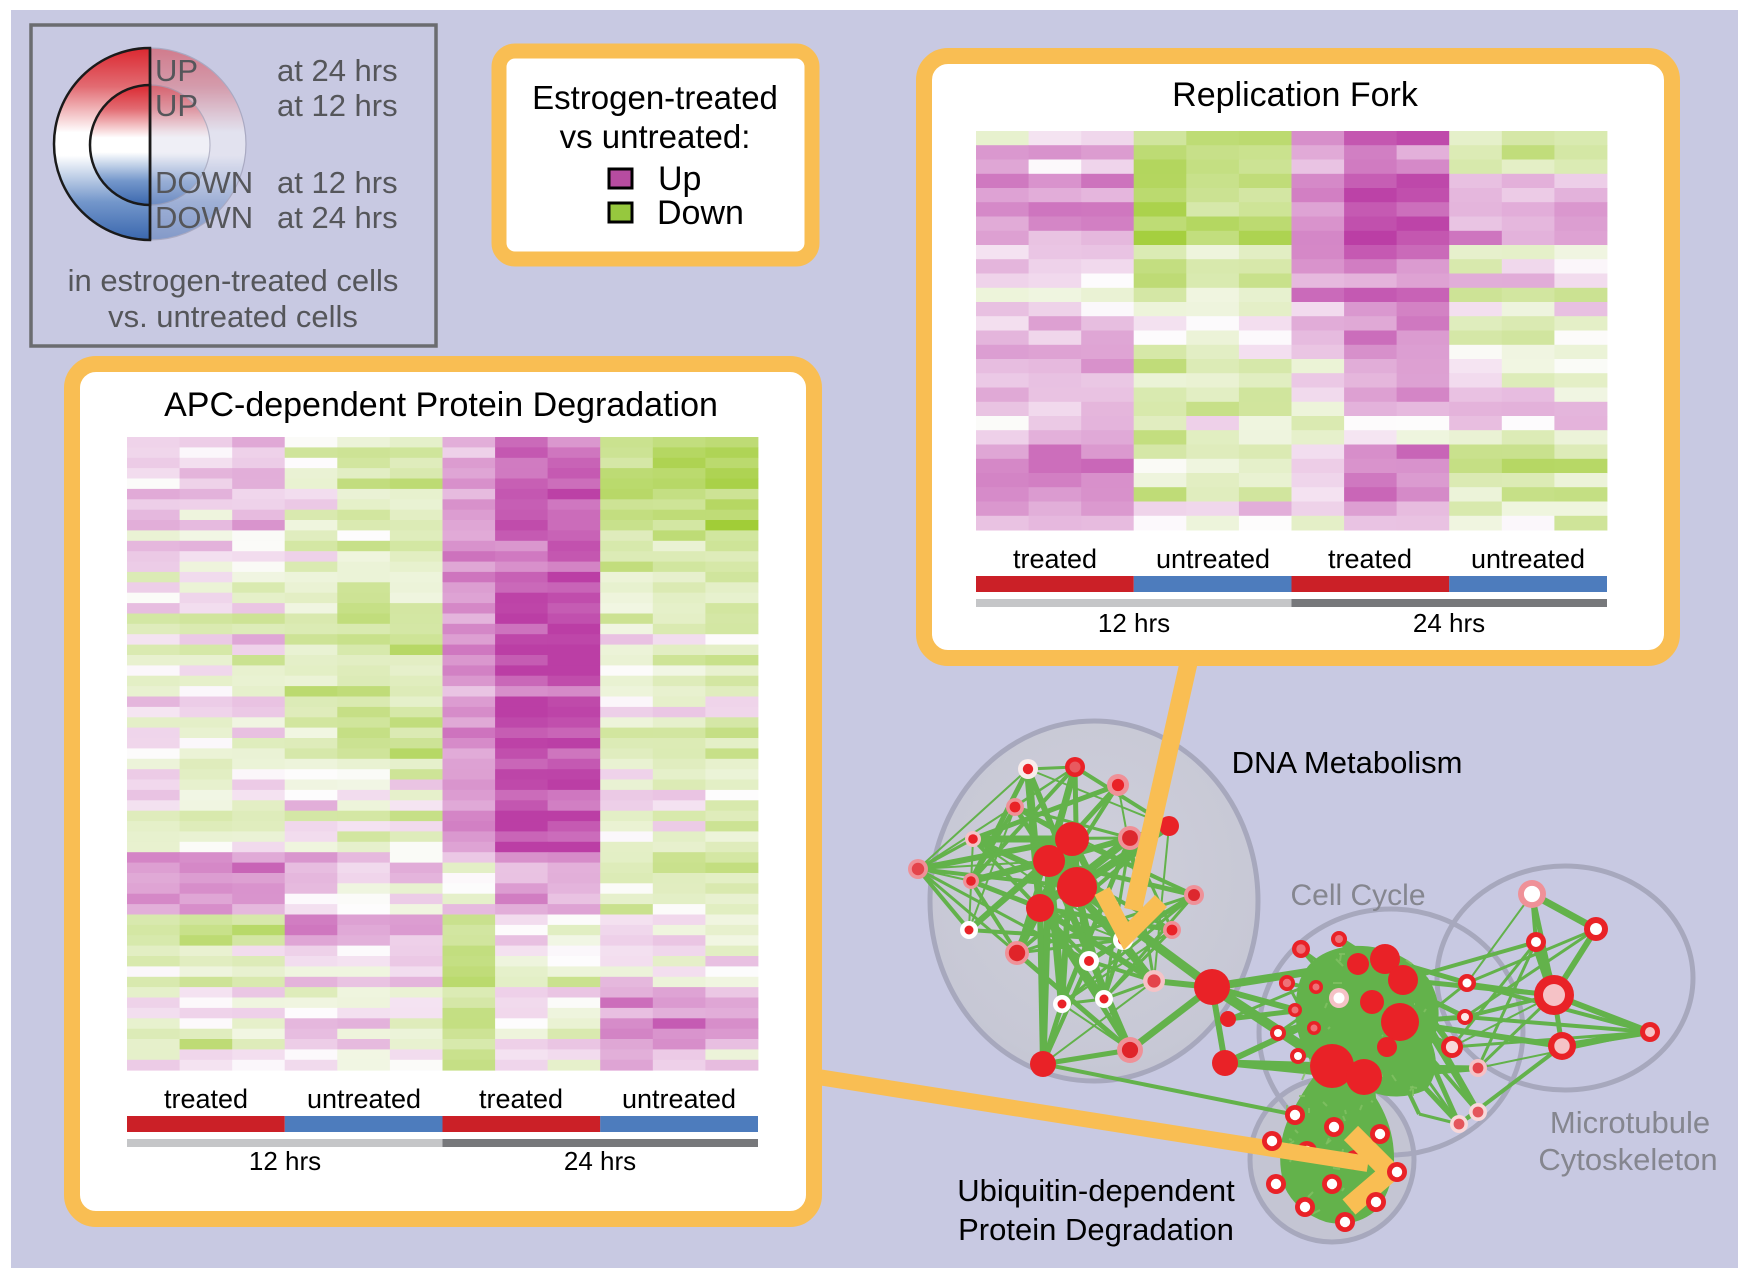 The width and height of the screenshot is (1750, 1284). Describe the element at coordinates (1357, 895) in the screenshot. I see `svg-text: Cell Cycle` at that location.